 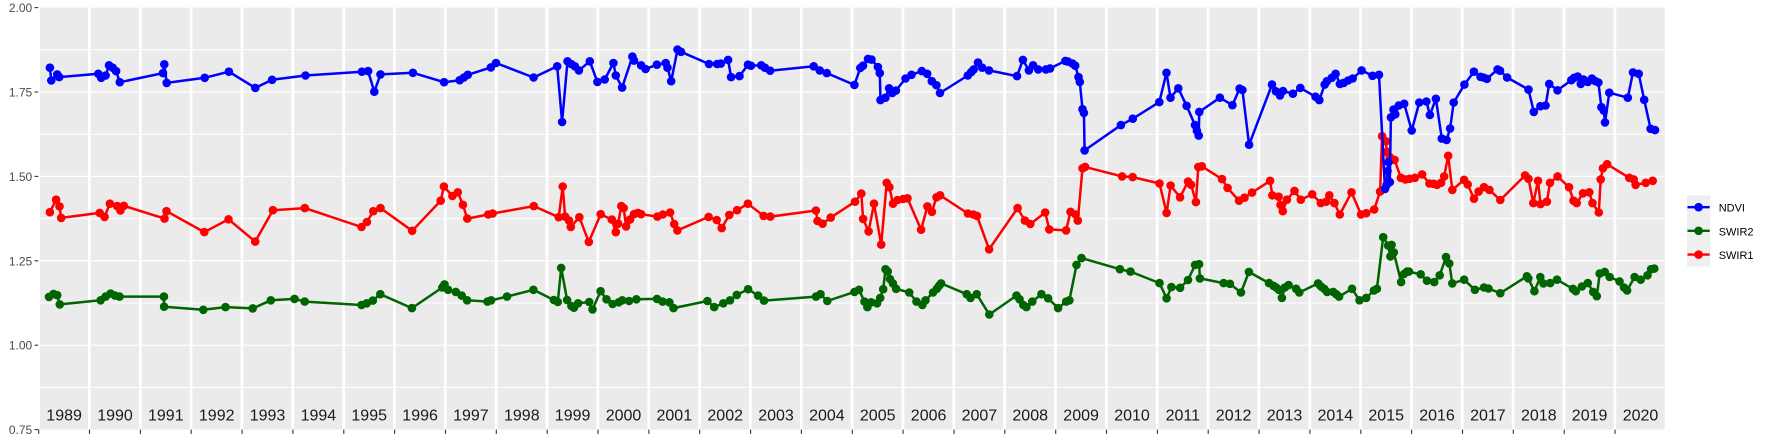 I want to click on svg-text: 2017, so click(x=1488, y=415).